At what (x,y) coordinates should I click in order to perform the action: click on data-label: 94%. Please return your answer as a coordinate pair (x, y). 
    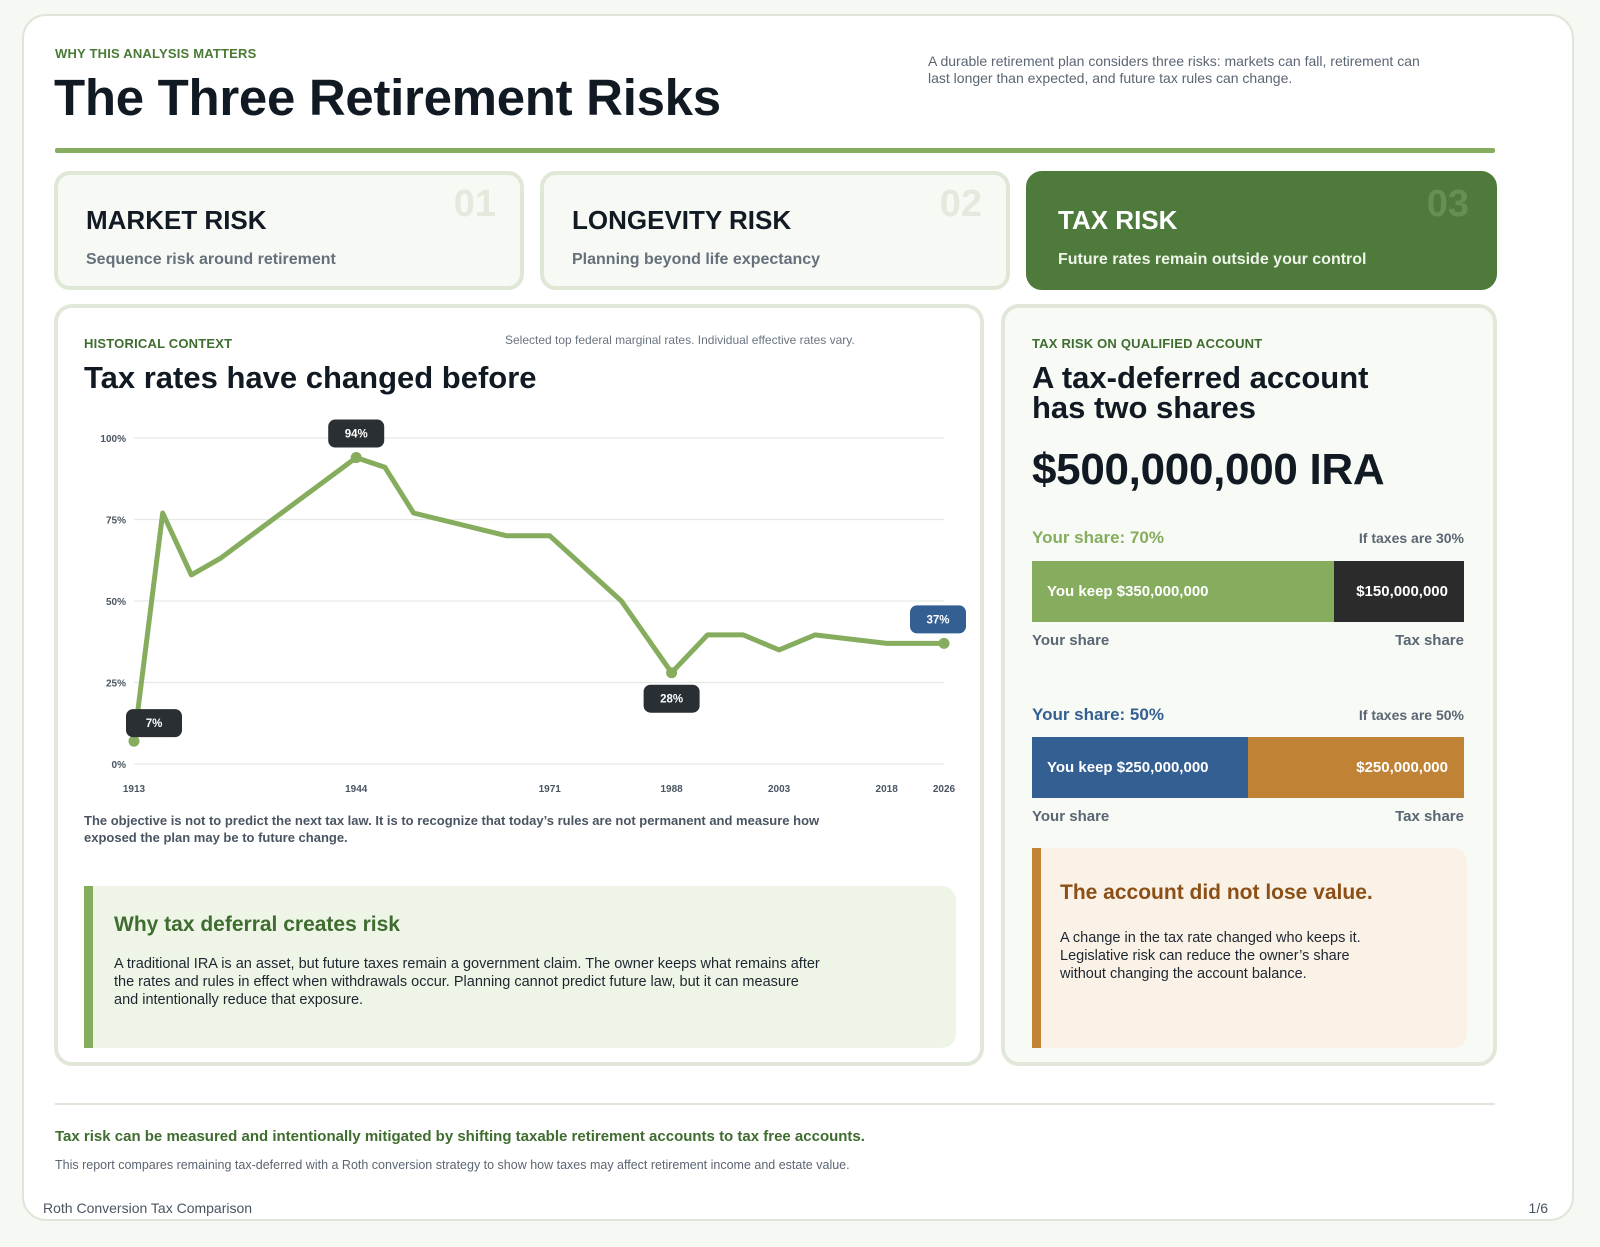
    Looking at the image, I should click on (356, 435).